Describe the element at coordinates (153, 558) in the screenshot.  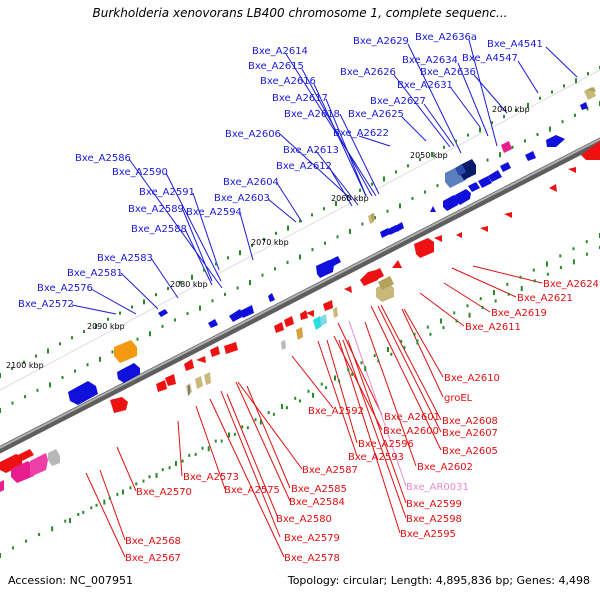
I see `gene-label: Bxe_A2567` at that location.